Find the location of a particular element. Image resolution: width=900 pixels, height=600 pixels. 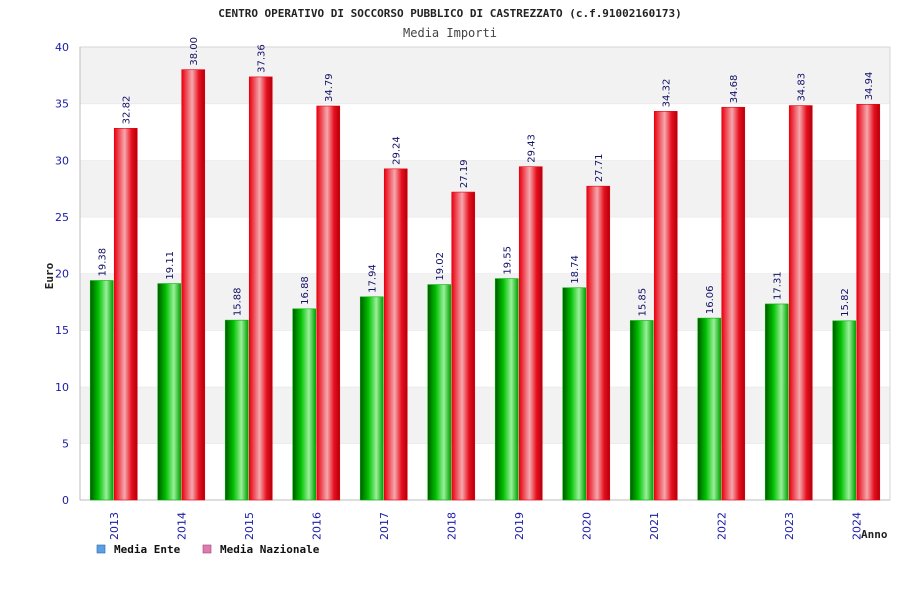

data-label: 27.19 is located at coordinates (464, 173).